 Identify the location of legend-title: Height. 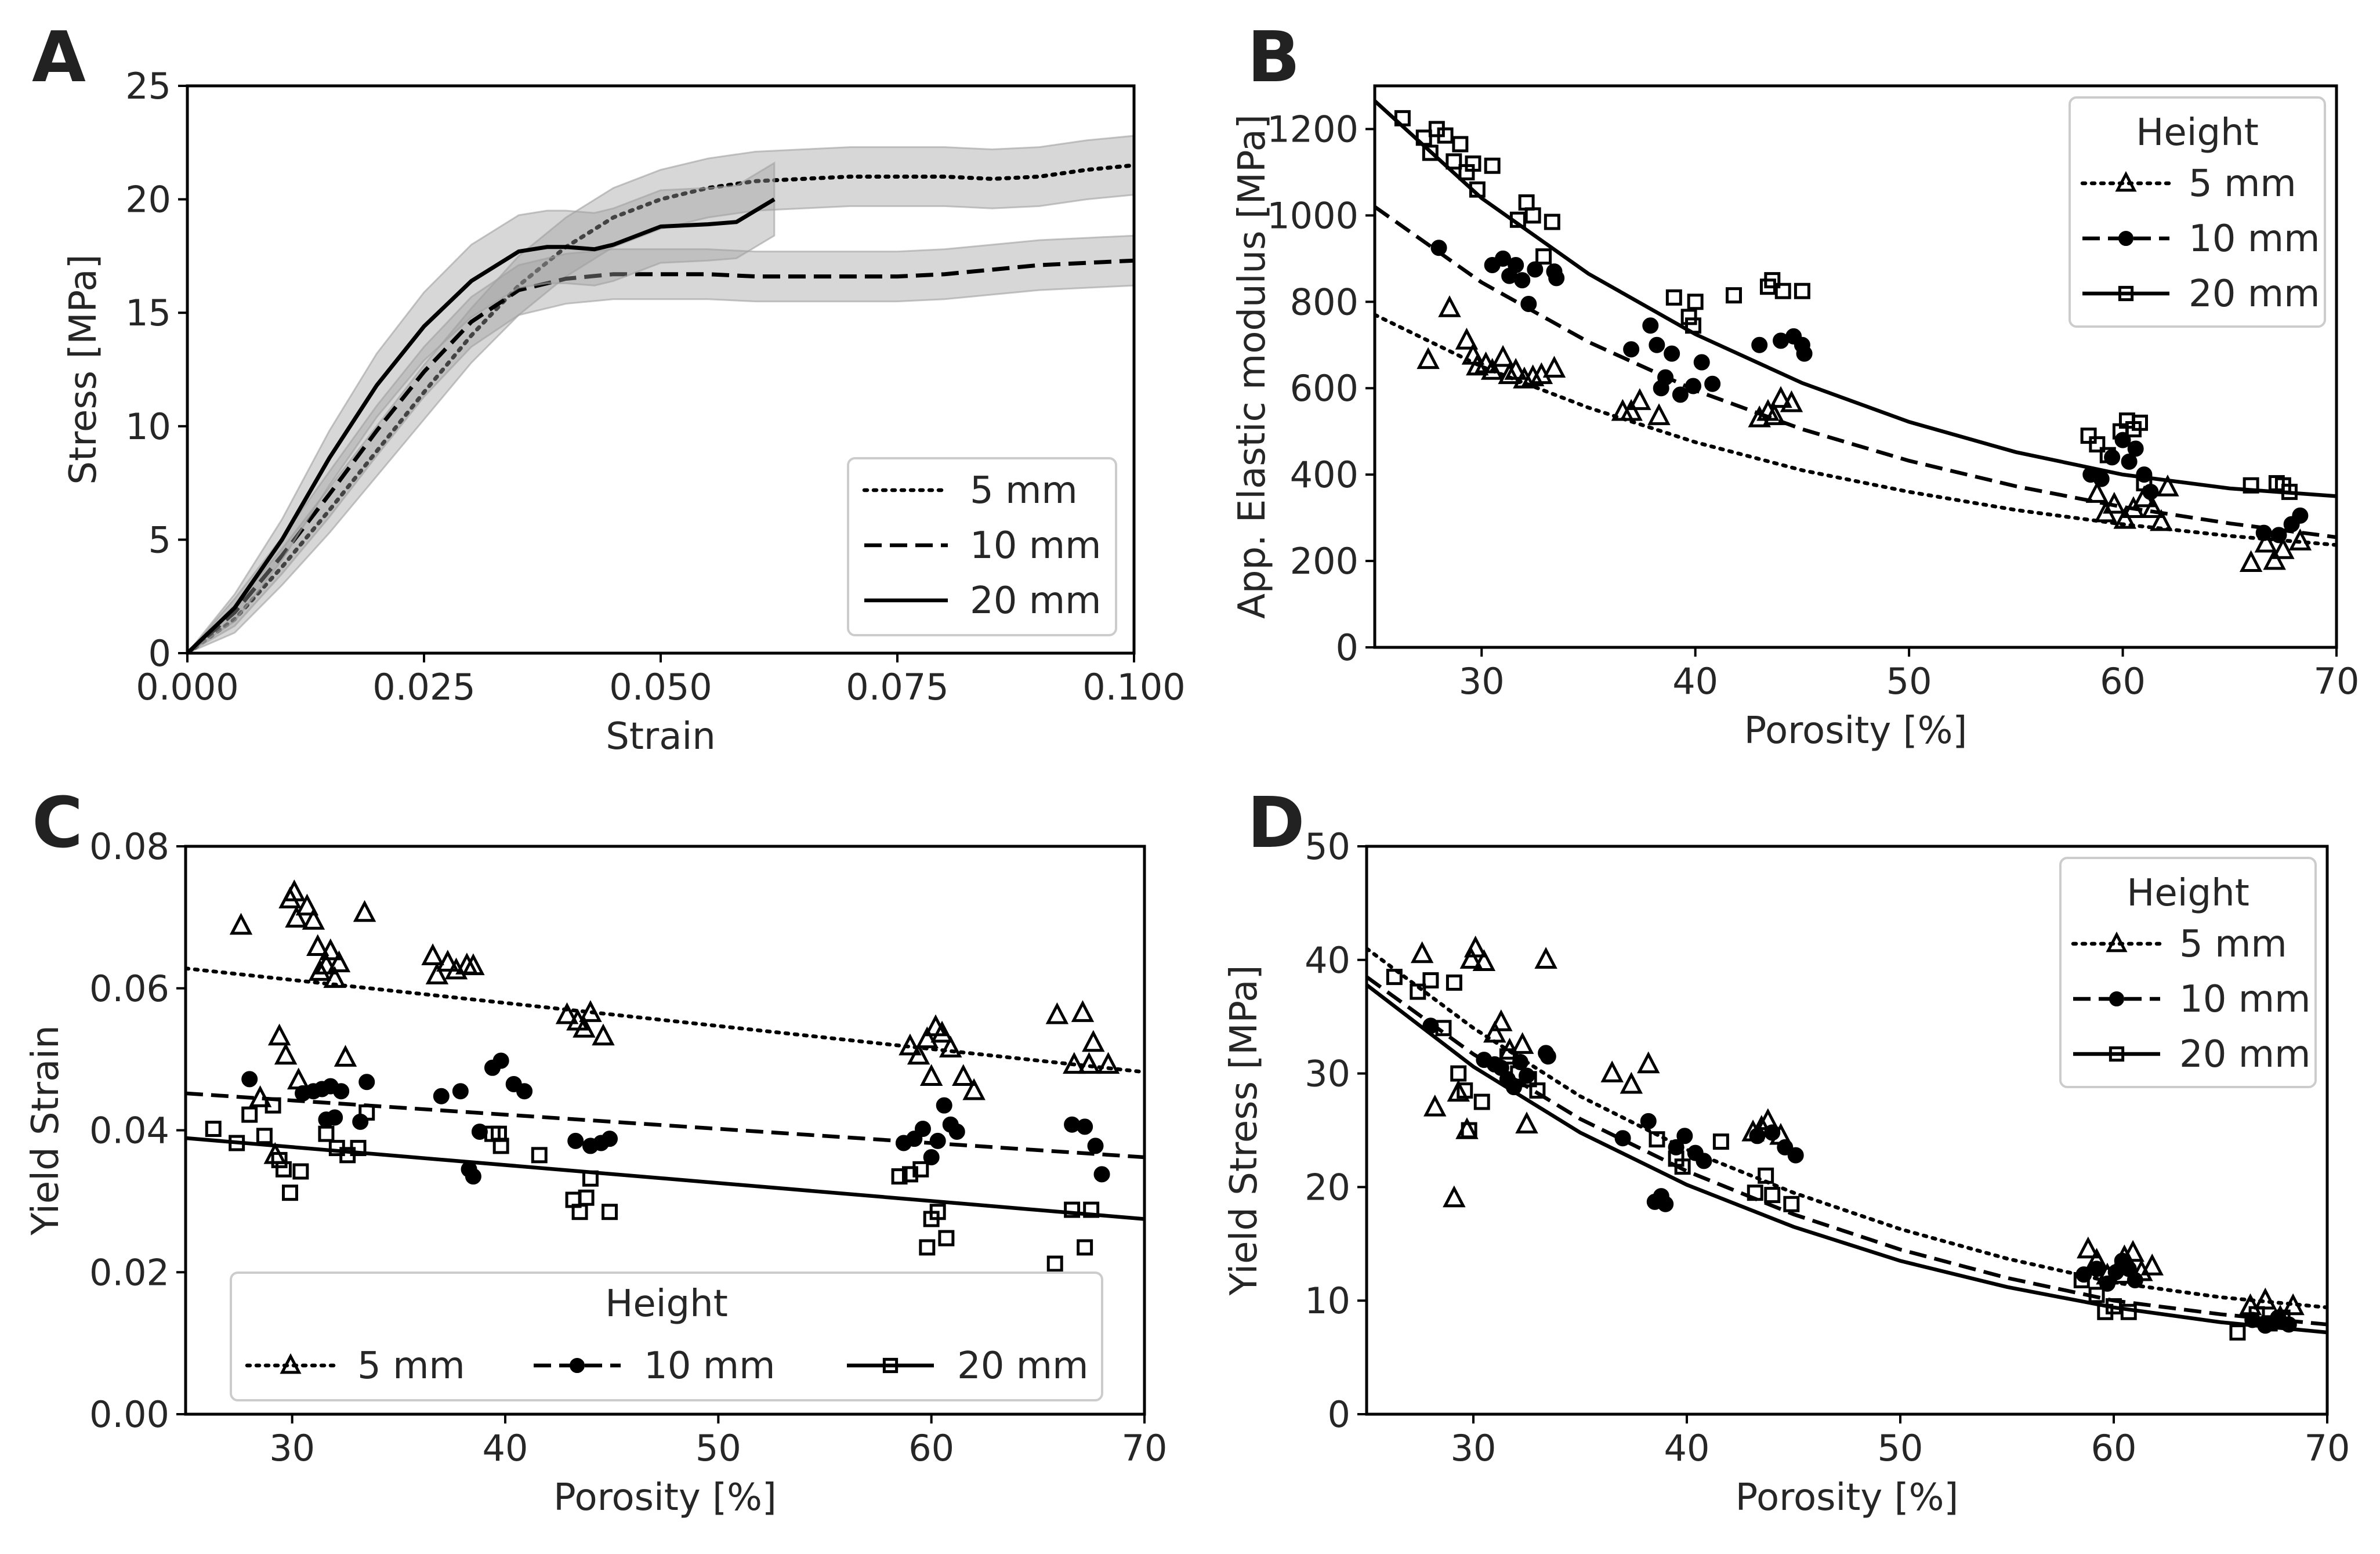
(2197, 132).